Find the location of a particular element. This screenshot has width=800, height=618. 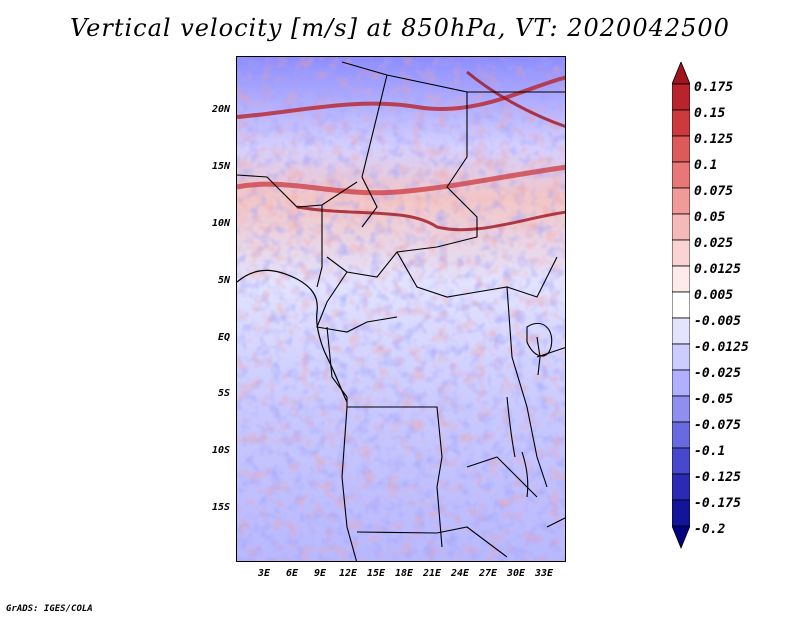

great-lakes is located at coordinates (529, 410).